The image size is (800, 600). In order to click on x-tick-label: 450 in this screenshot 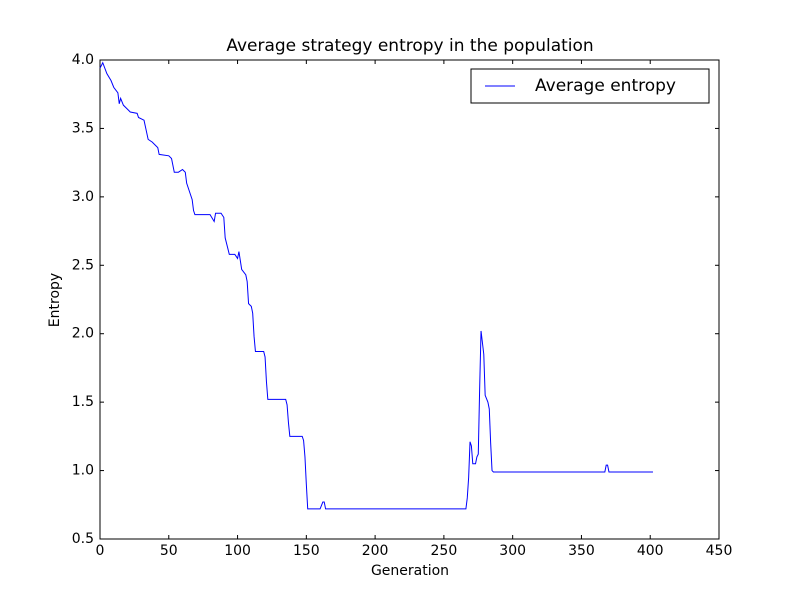, I will do `click(719, 551)`.